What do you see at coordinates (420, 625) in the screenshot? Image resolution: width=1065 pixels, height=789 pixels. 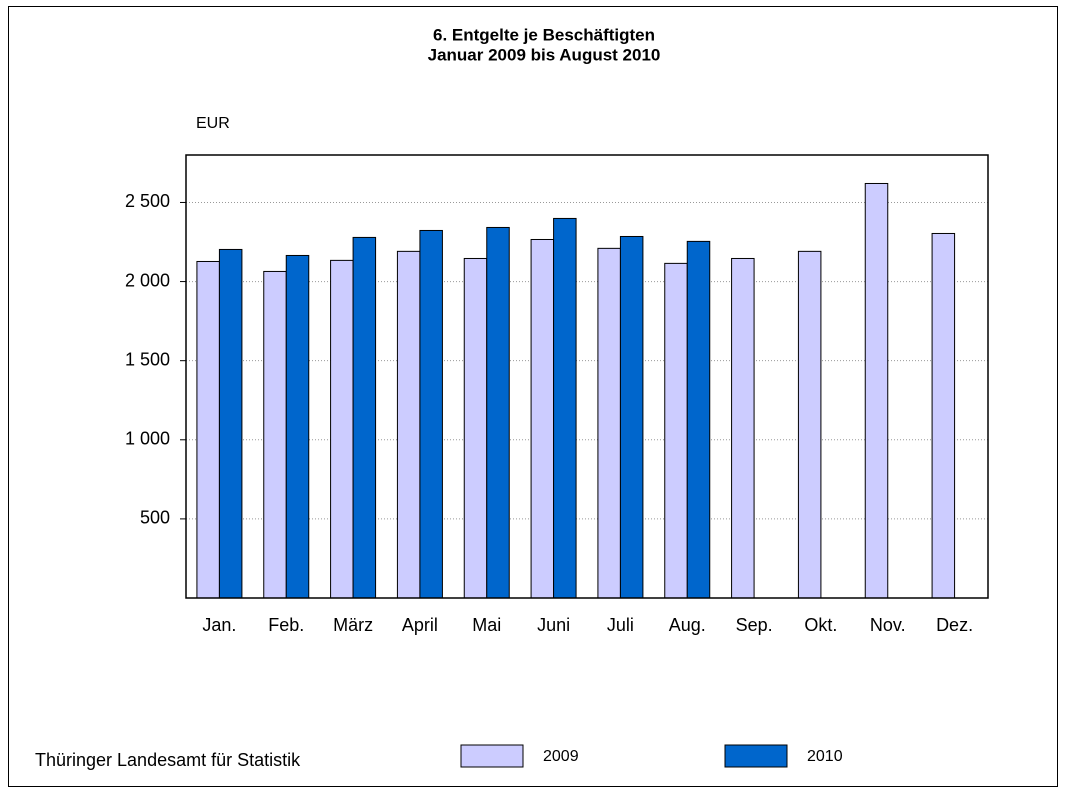 I see `x-tick-label: April` at bounding box center [420, 625].